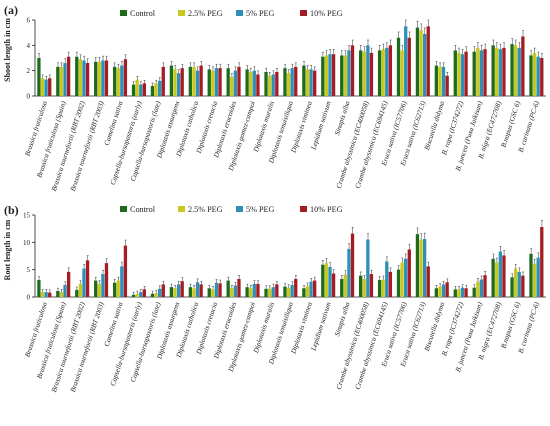 The height and width of the screenshot is (426, 550). I want to click on y-tick-label: 5, so click(29, 270).